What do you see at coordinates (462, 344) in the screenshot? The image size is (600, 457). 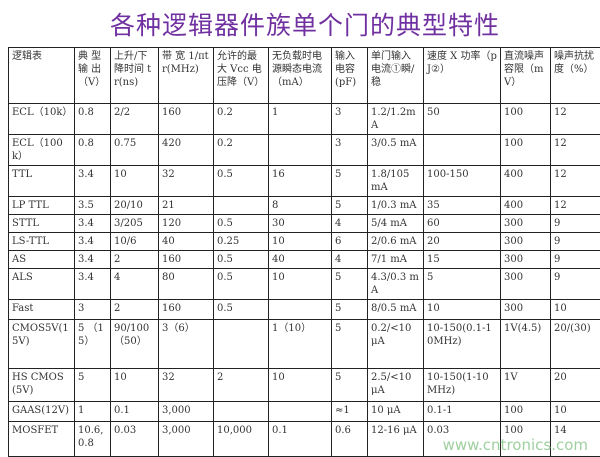 I see `table-cell: 10-150(0.1-10MHz)` at bounding box center [462, 344].